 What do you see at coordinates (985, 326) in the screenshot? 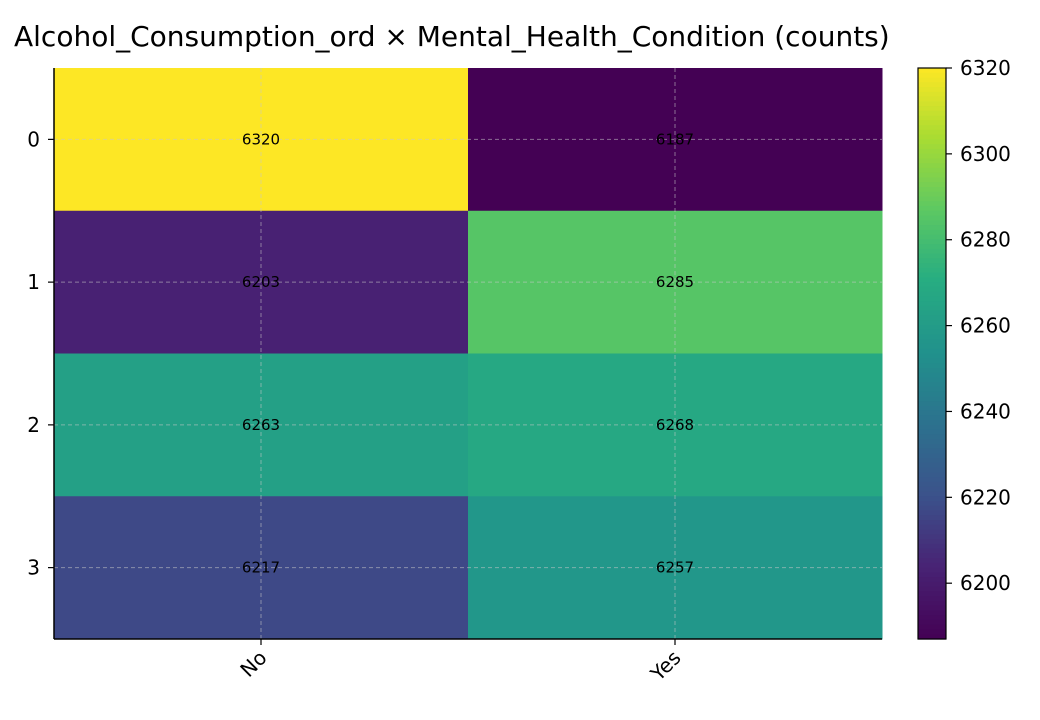
I see `colorbar-tick-label: 6260` at bounding box center [985, 326].